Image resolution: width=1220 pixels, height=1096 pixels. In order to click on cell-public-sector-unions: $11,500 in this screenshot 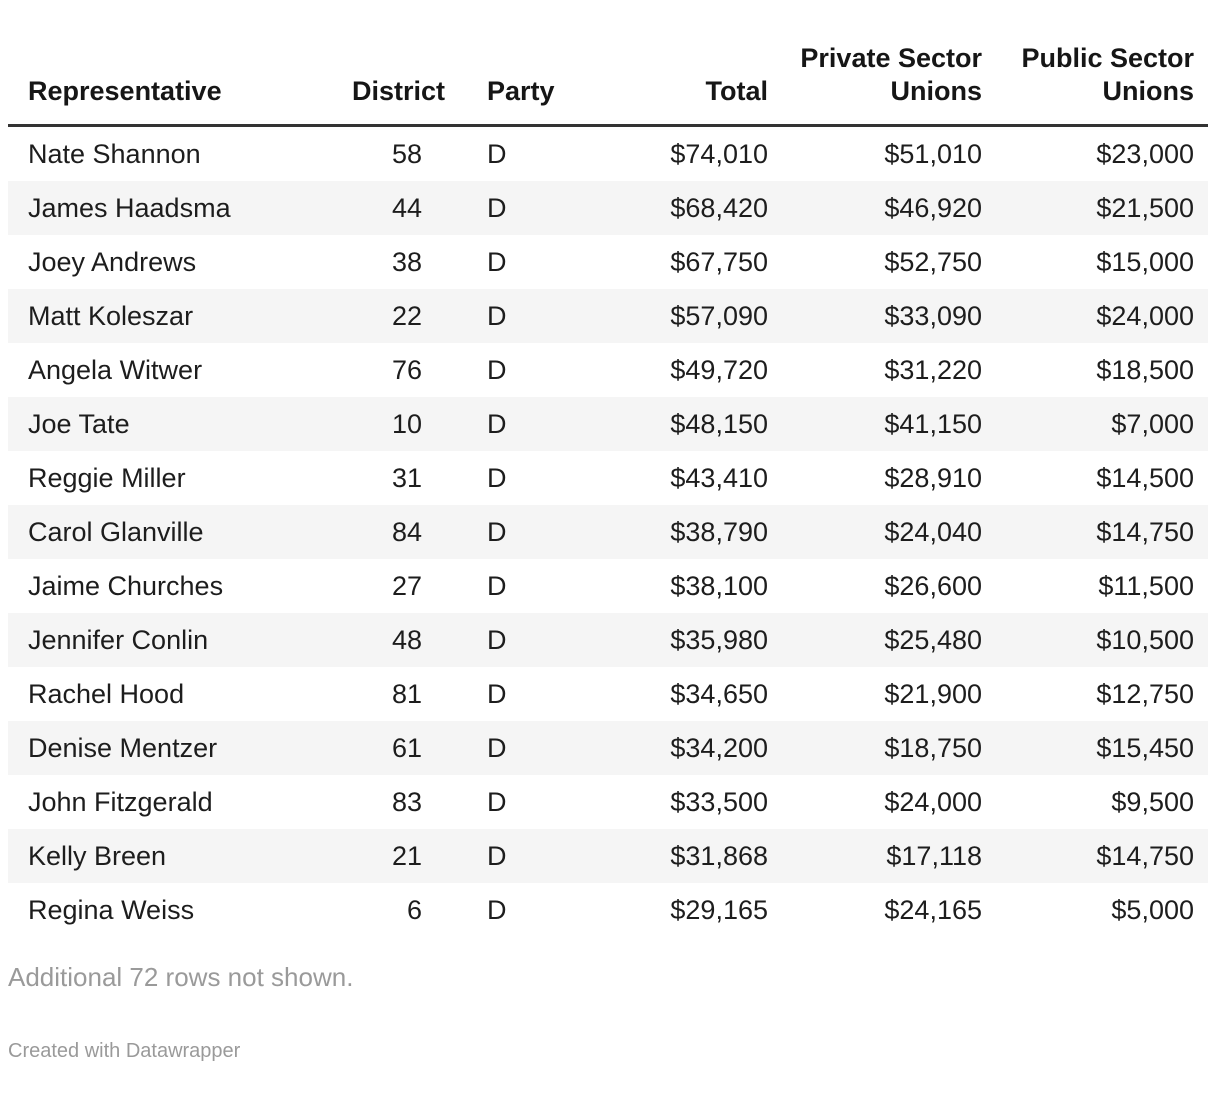, I will do `click(1146, 586)`.